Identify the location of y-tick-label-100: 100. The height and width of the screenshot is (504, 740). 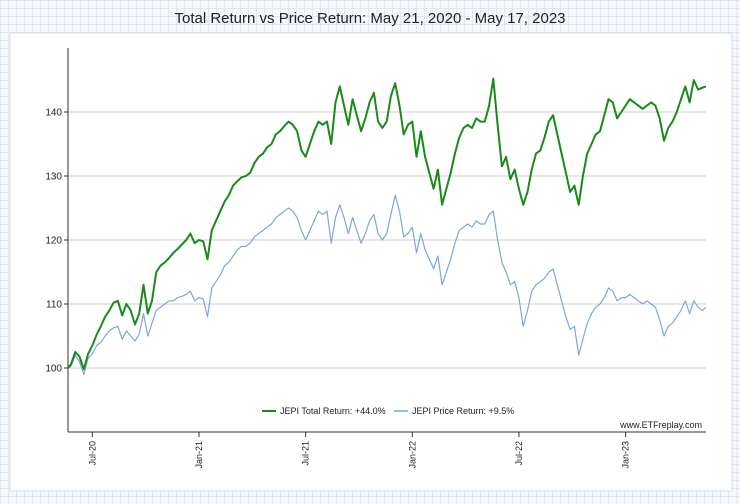
(53, 369).